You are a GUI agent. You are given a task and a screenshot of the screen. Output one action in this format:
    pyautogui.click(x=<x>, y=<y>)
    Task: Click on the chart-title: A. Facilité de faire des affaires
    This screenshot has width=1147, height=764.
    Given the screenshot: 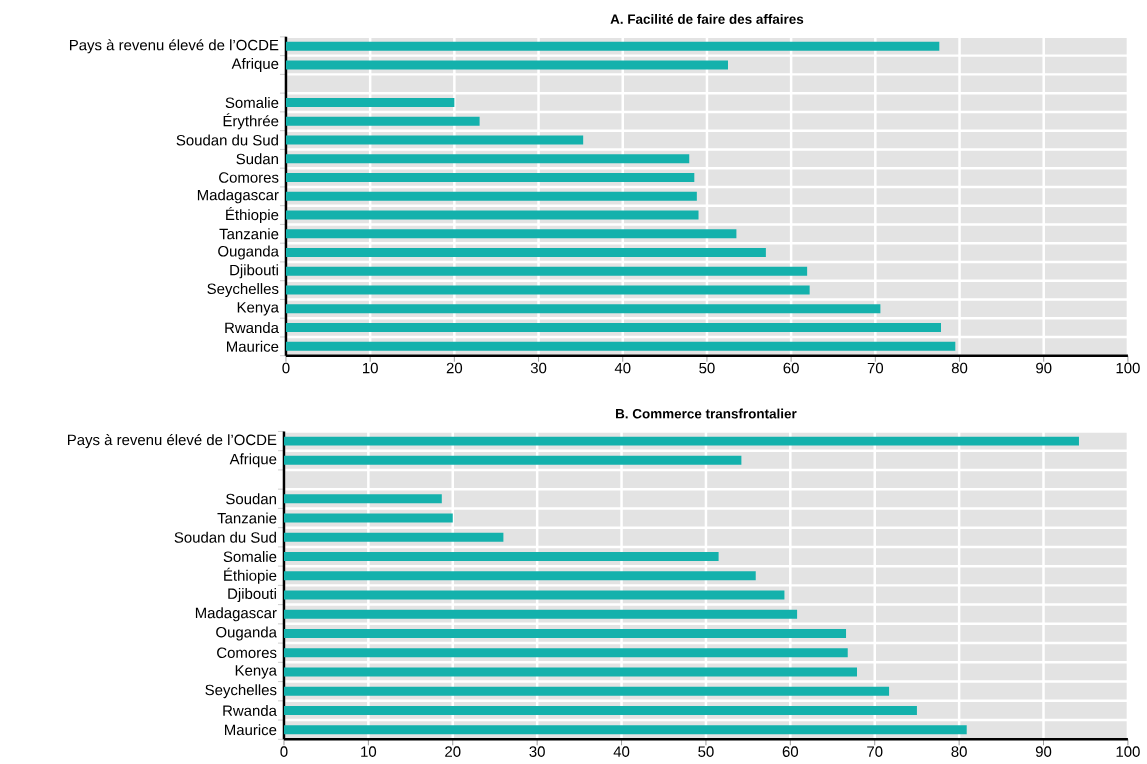 What is the action you would take?
    pyautogui.click(x=707, y=18)
    